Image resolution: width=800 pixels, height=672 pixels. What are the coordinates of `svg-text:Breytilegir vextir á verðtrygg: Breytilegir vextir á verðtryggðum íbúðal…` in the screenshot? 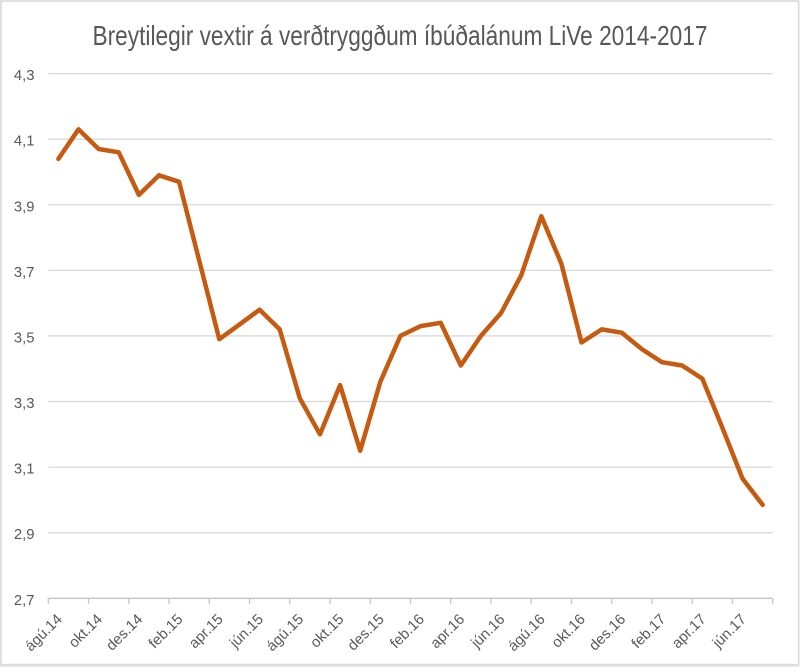 It's located at (400, 35).